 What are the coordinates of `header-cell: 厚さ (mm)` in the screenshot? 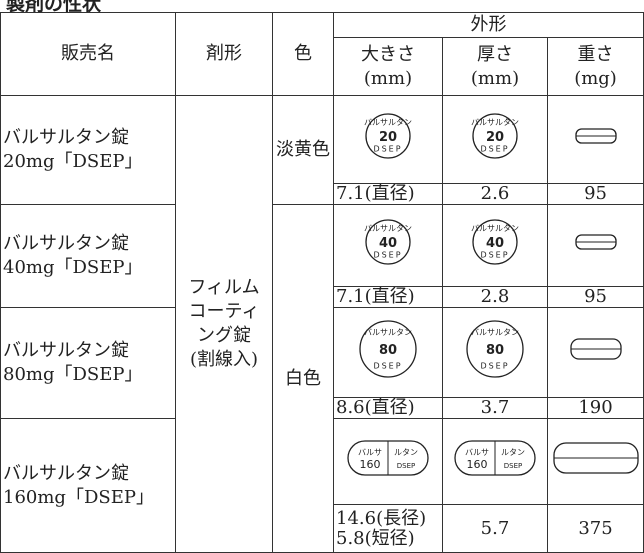 It's located at (495, 66).